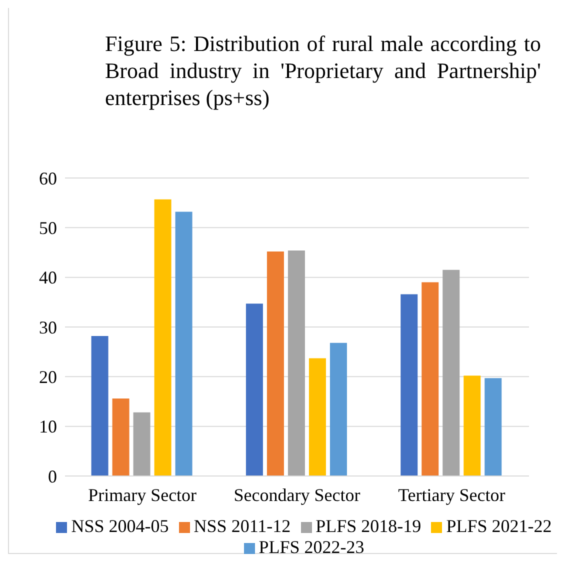 The height and width of the screenshot is (565, 568). I want to click on x-tick-label: Primary Sector, so click(142, 494).